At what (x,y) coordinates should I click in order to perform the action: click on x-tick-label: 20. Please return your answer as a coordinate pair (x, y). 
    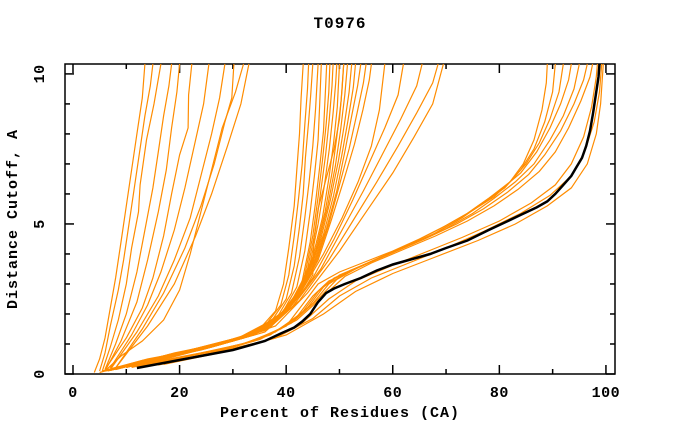
    Looking at the image, I should click on (179, 393).